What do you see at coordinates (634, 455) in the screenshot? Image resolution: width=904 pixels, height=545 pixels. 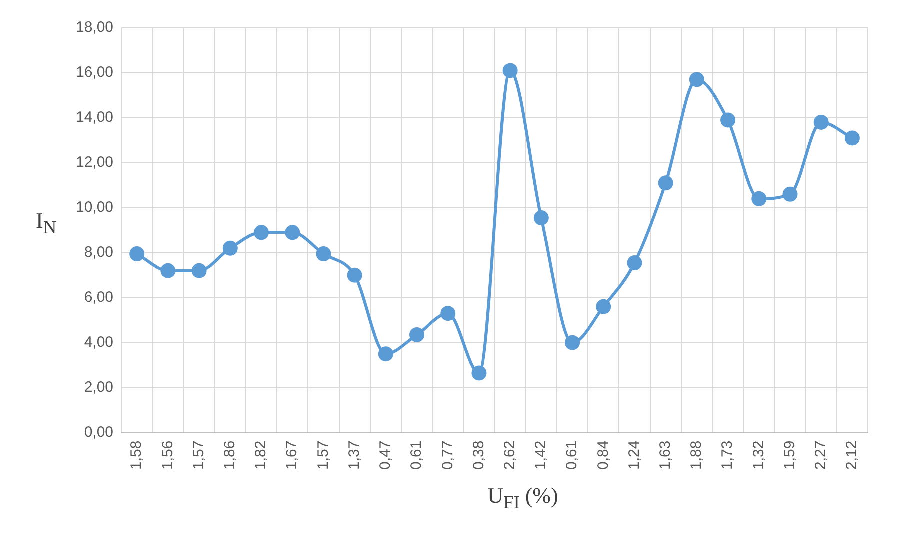 I see `x-tick-label: 1,24` at bounding box center [634, 455].